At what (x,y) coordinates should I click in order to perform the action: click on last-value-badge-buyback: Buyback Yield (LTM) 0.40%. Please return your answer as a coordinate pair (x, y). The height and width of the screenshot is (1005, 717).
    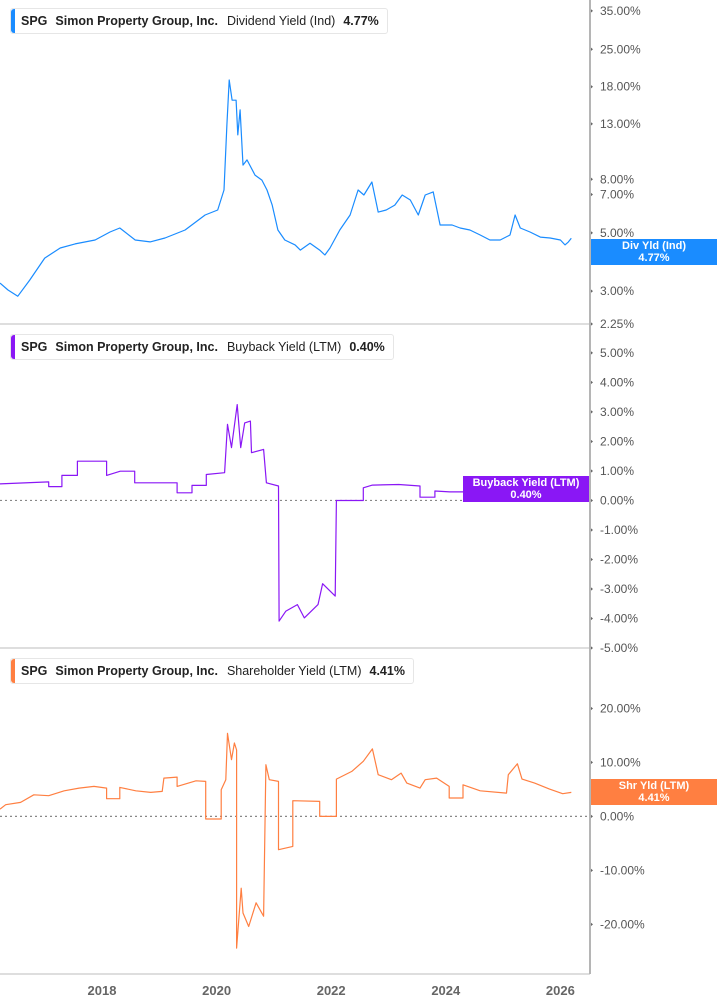
    Looking at the image, I should click on (526, 488).